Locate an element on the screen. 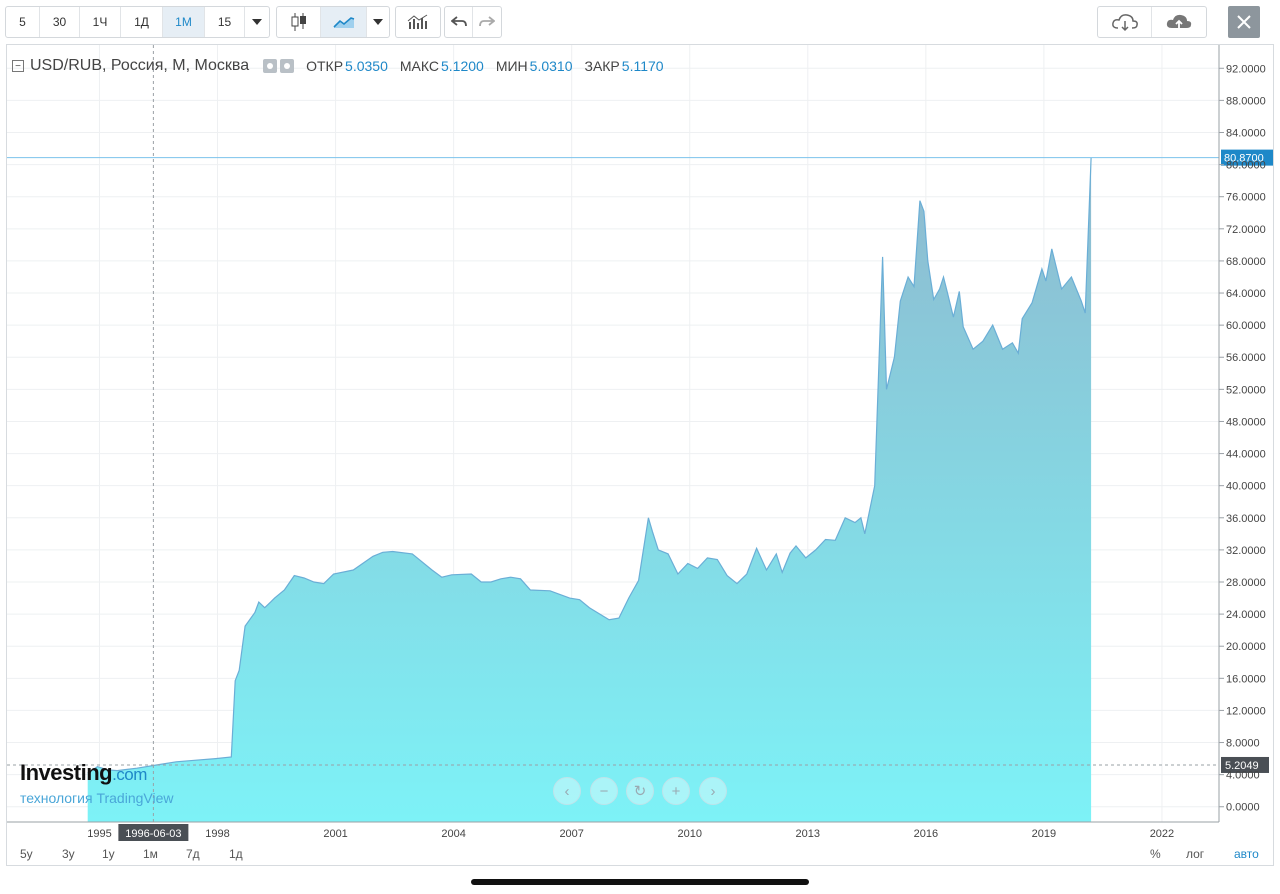 This screenshot has width=1280, height=894. y-tick-label: 0.0000 is located at coordinates (1243, 808).